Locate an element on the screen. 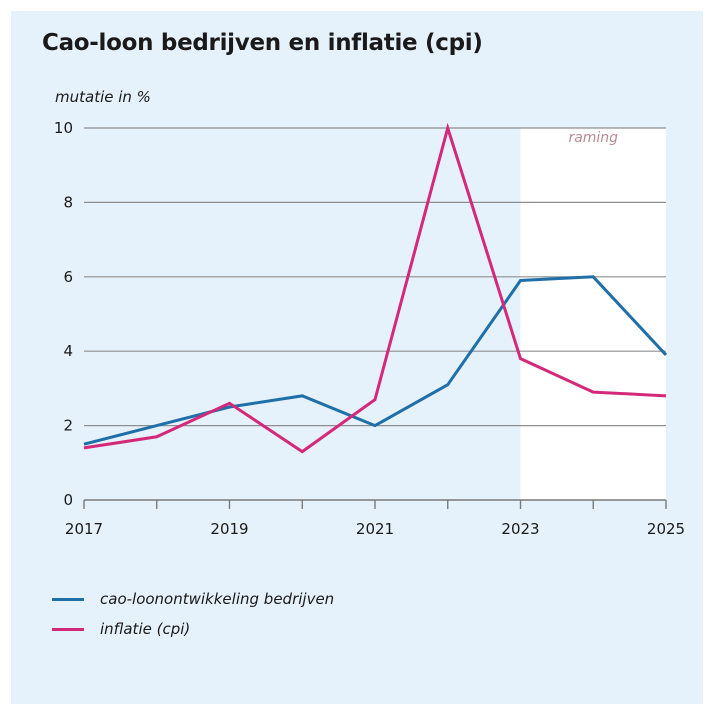 Image resolution: width=714 pixels, height=715 pixels. y-tick-label: 4 is located at coordinates (68, 351).